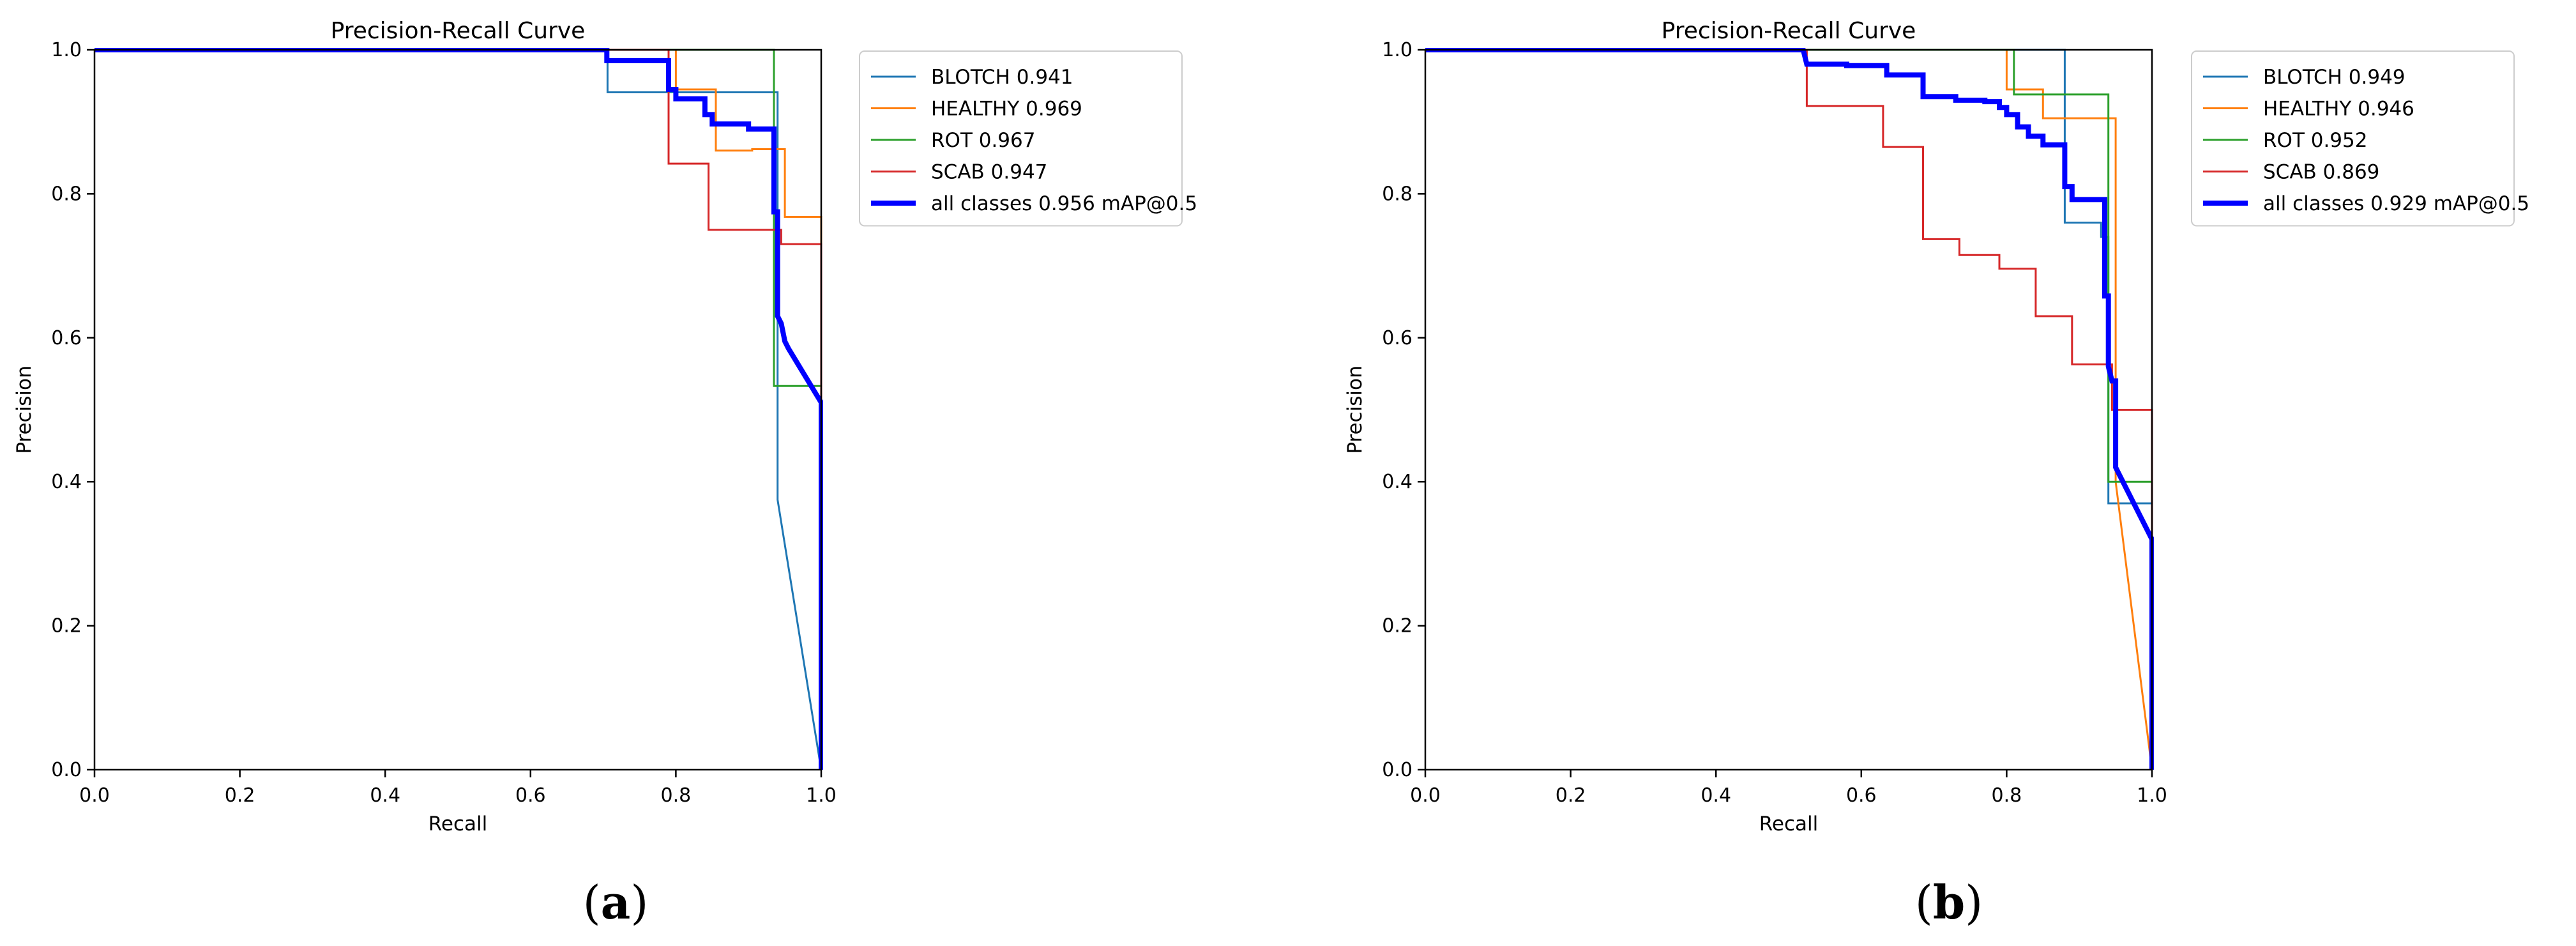 The width and height of the screenshot is (2576, 946). What do you see at coordinates (2396, 204) in the screenshot?
I see `legend-entry: all classes 0.929 mAP@0.5` at bounding box center [2396, 204].